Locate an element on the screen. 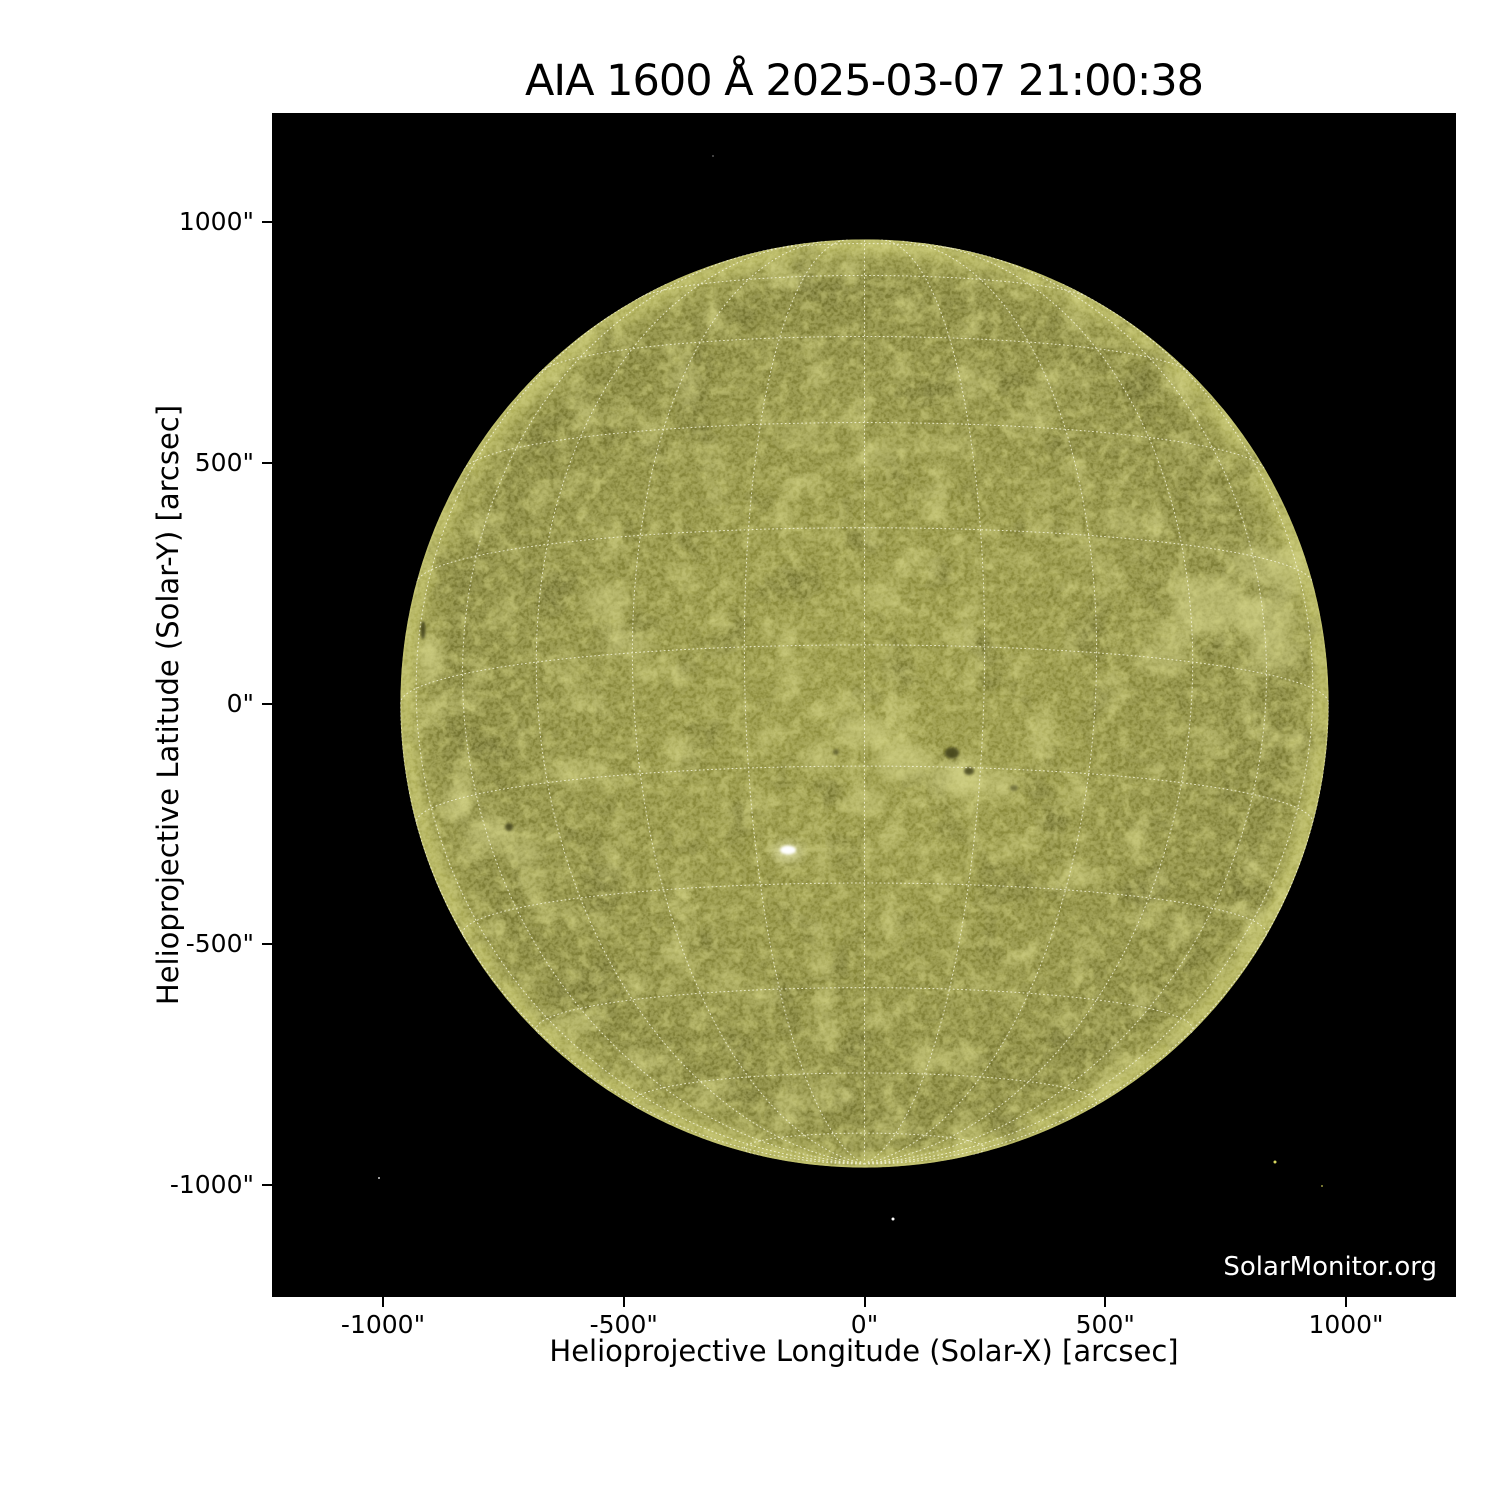  x-tick-label: 0" is located at coordinates (864, 1324).